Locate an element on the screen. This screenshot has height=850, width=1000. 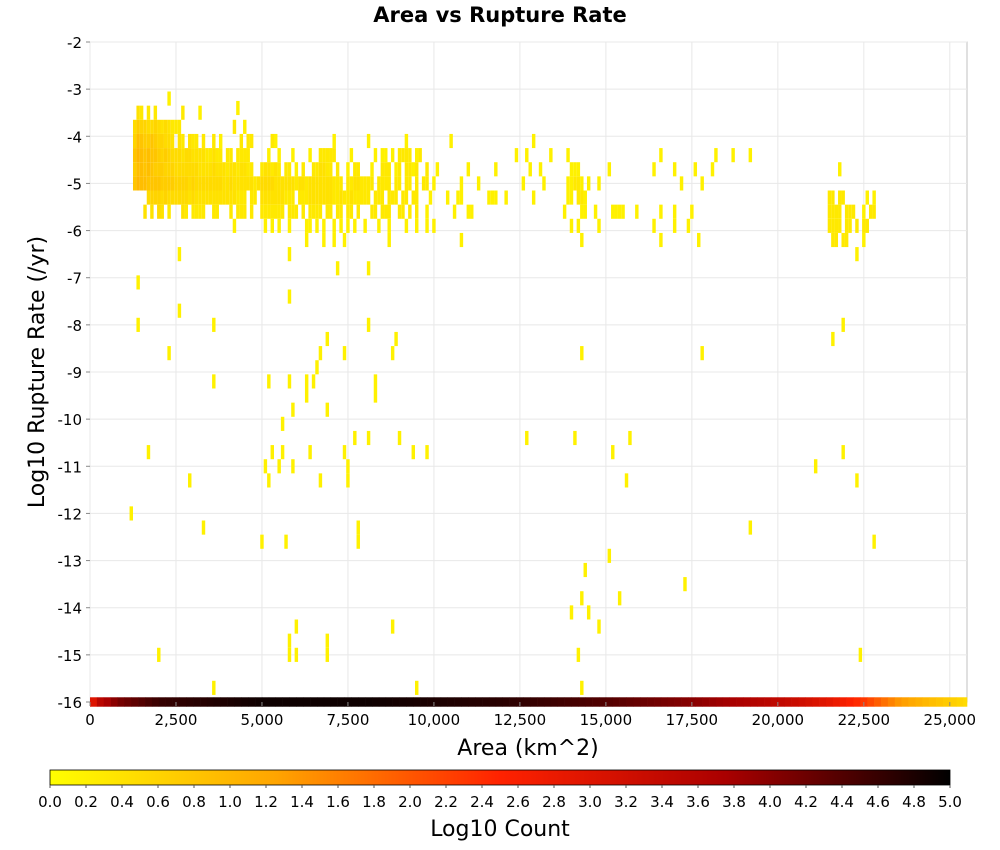
x-tick-label: 10,000 is located at coordinates (434, 720).